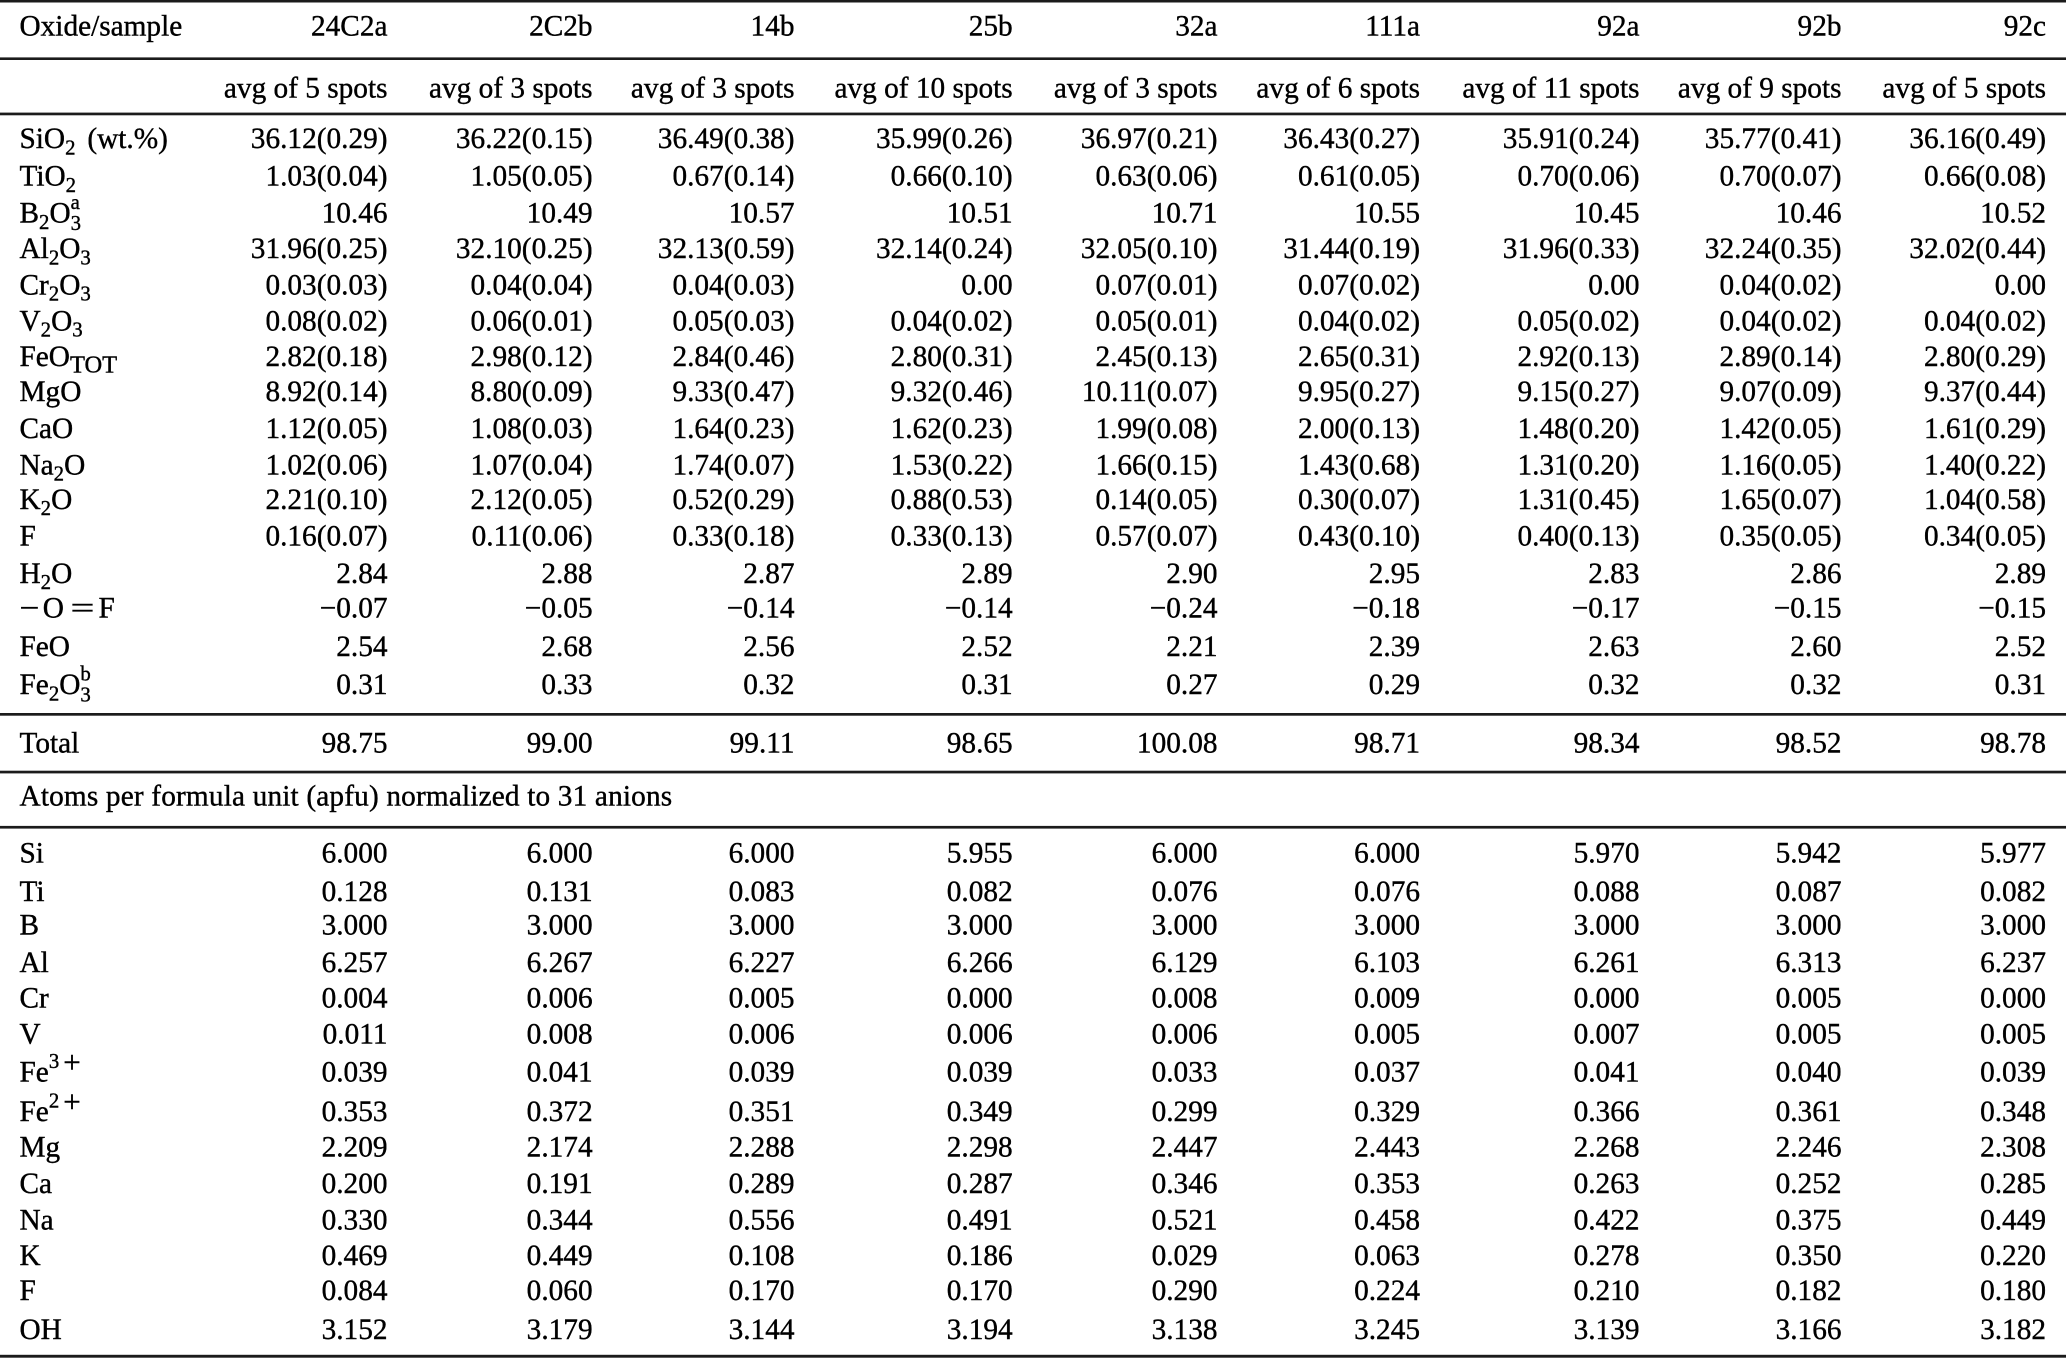  What do you see at coordinates (532, 537) in the screenshot?
I see `svg-text: 0.11(0.06)` at bounding box center [532, 537].